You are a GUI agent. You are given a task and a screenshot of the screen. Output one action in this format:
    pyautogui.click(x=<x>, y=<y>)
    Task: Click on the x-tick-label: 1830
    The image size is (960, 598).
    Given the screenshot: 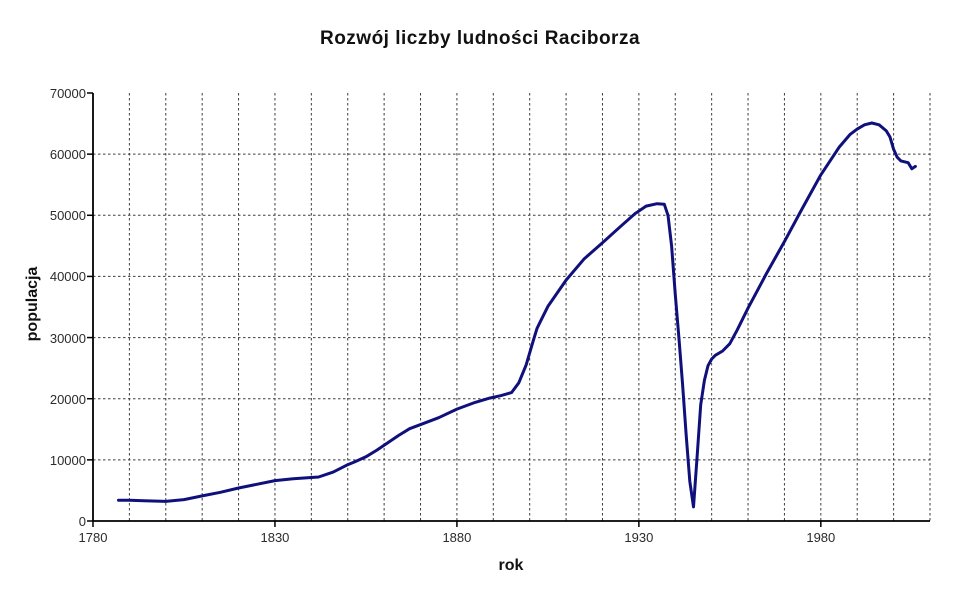 What is the action you would take?
    pyautogui.click(x=275, y=537)
    